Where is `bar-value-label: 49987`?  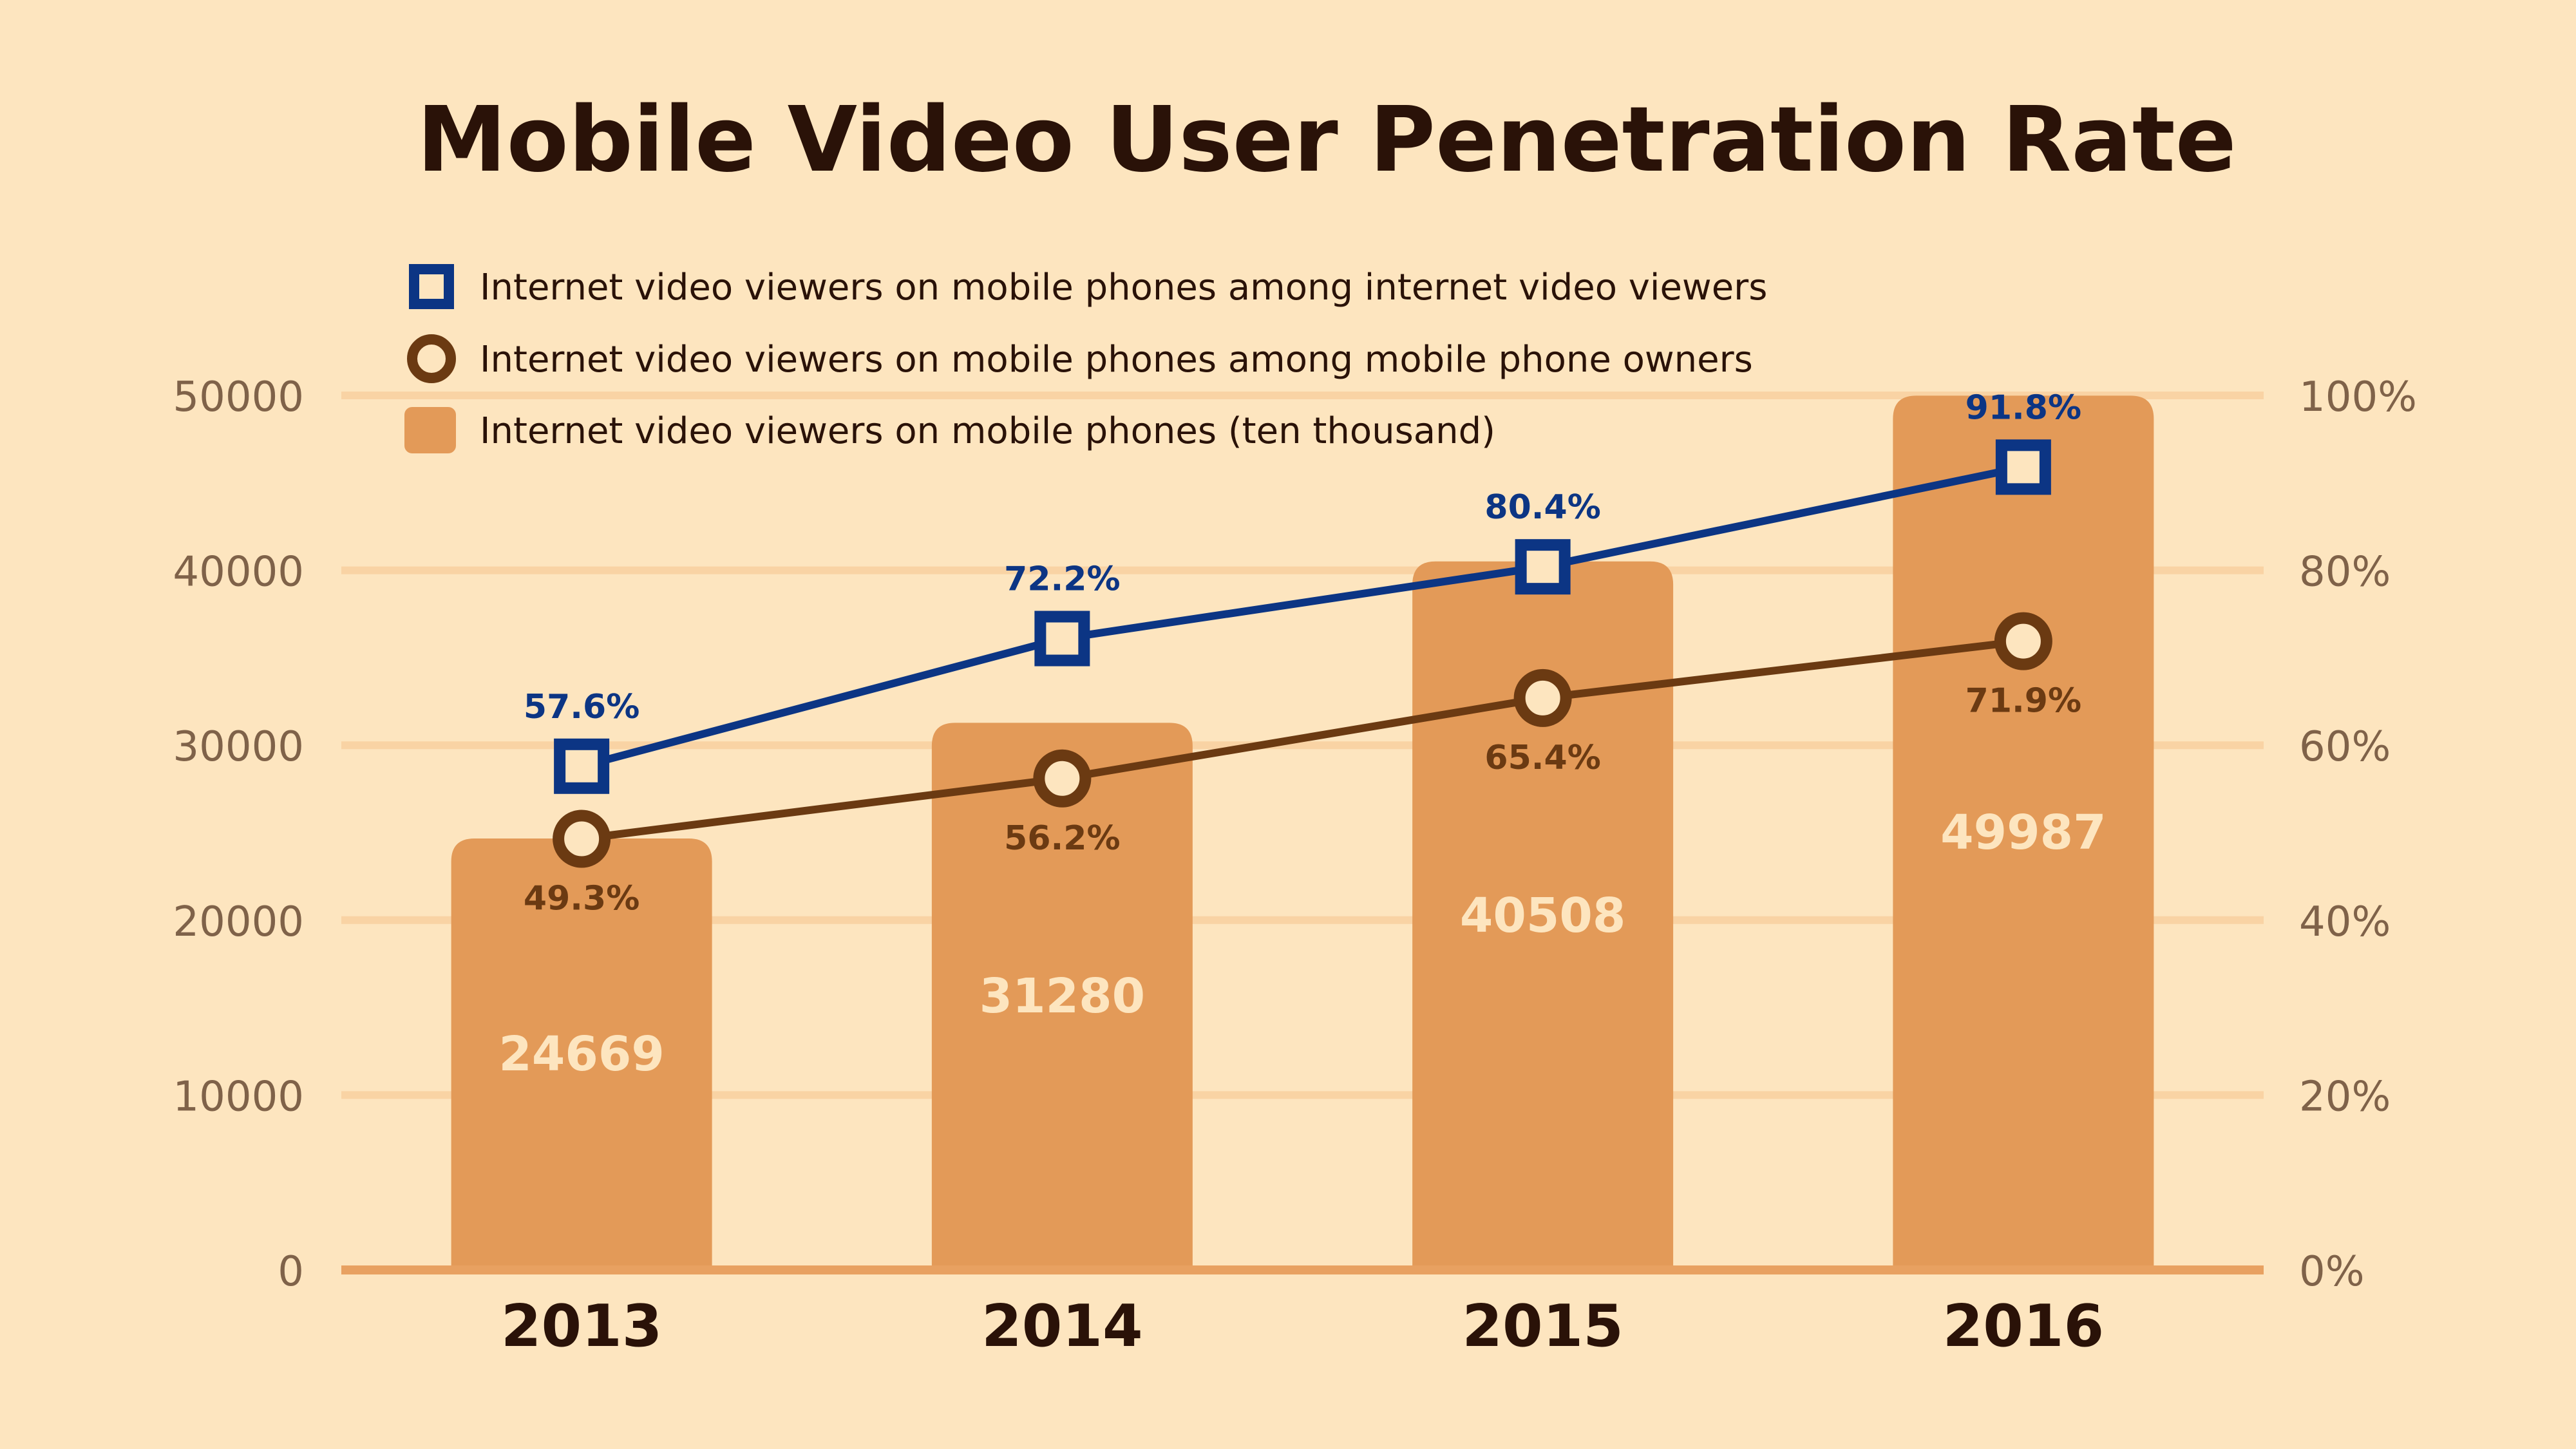 bar-value-label: 49987 is located at coordinates (2023, 833).